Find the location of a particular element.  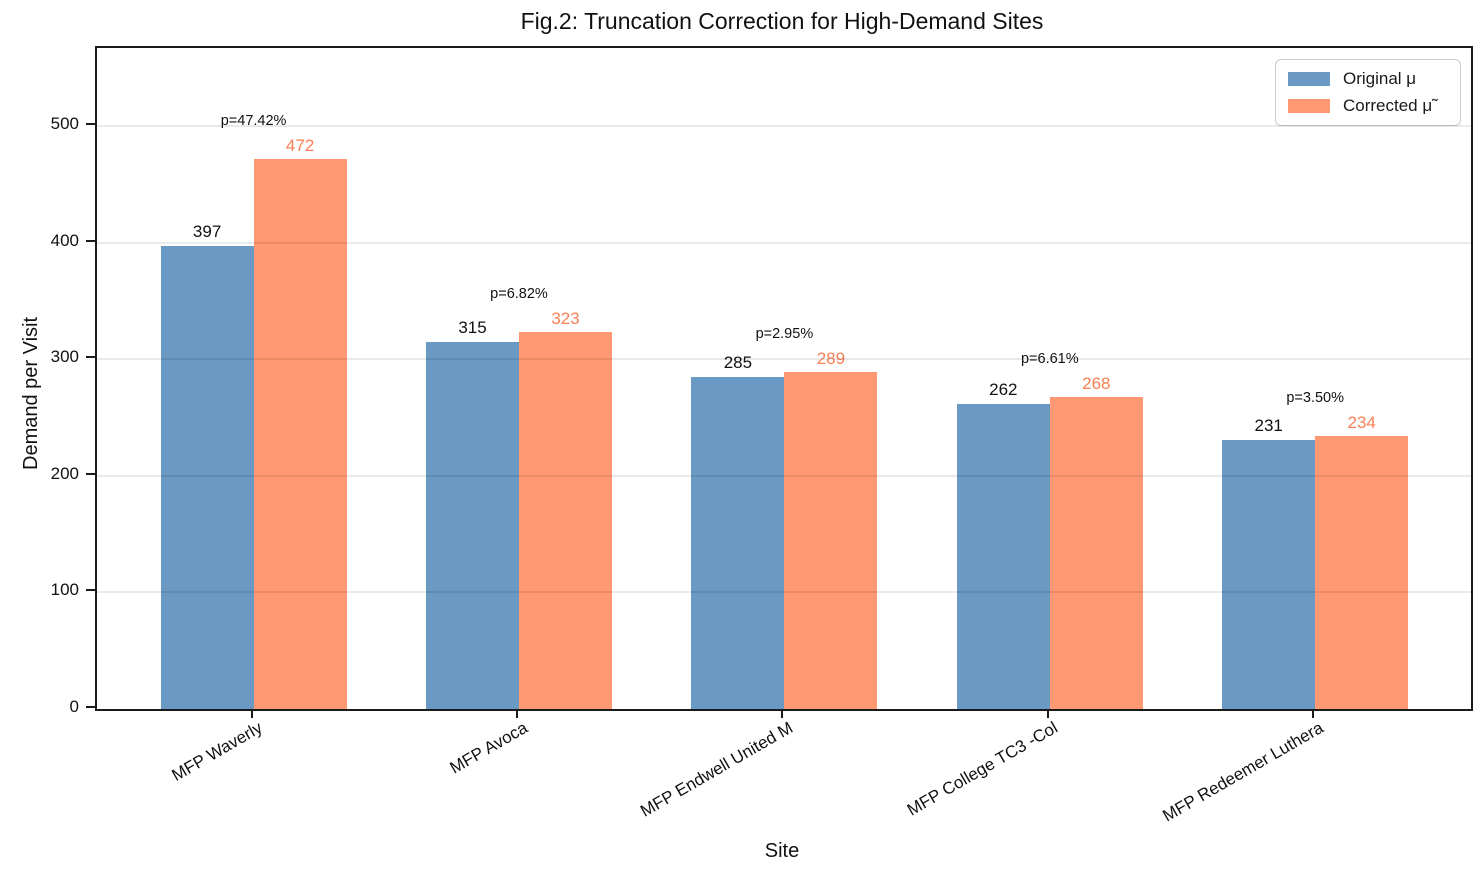

y-tick-label: 400 is located at coordinates (64, 240).